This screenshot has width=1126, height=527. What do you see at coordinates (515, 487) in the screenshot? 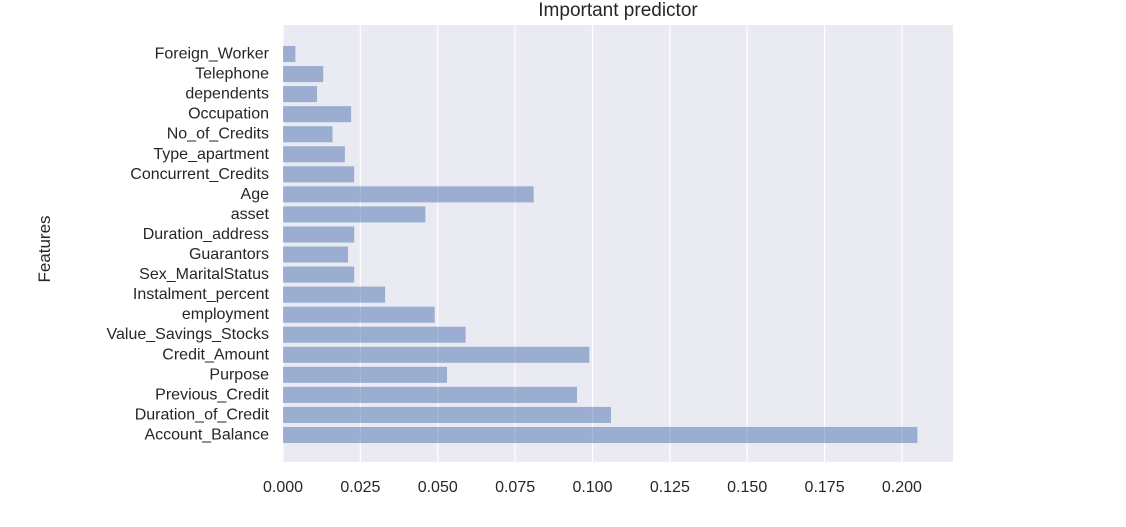
I see `x-tick-label: 0.075` at bounding box center [515, 487].